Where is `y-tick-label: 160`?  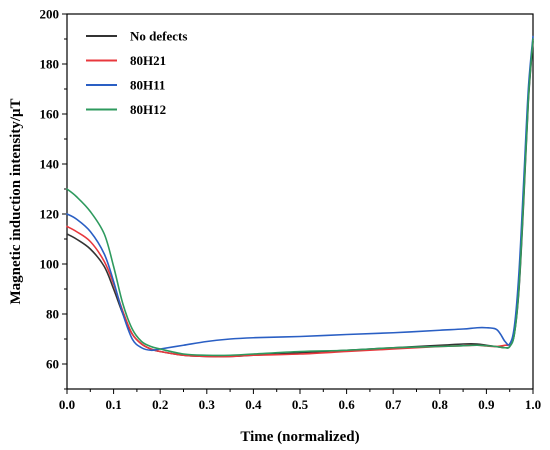
y-tick-label: 160 is located at coordinates (50, 114).